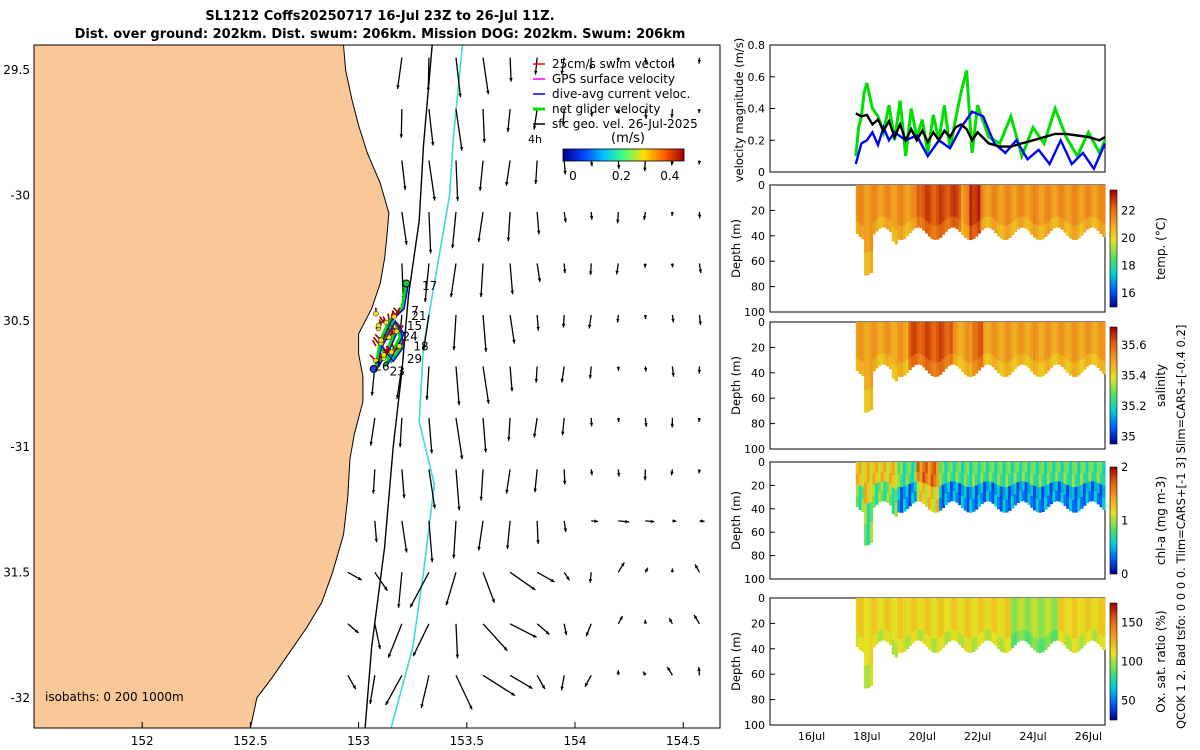  What do you see at coordinates (20, 196) in the screenshot?
I see `map-lat-tick: -30` at bounding box center [20, 196].